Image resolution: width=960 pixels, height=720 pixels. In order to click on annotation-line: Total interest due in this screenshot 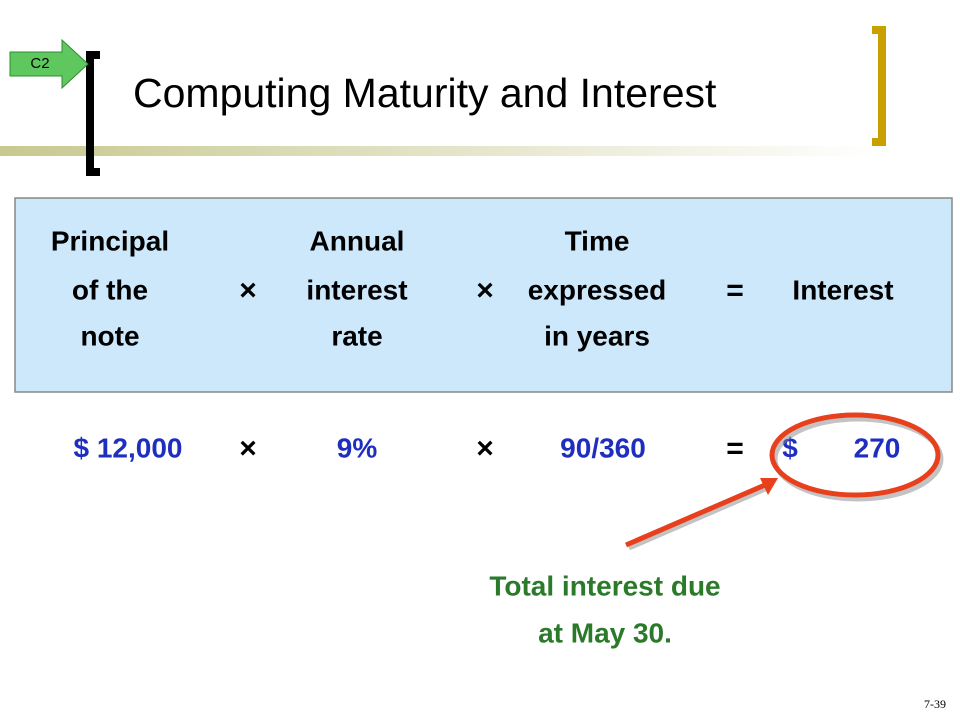, I will do `click(604, 585)`.